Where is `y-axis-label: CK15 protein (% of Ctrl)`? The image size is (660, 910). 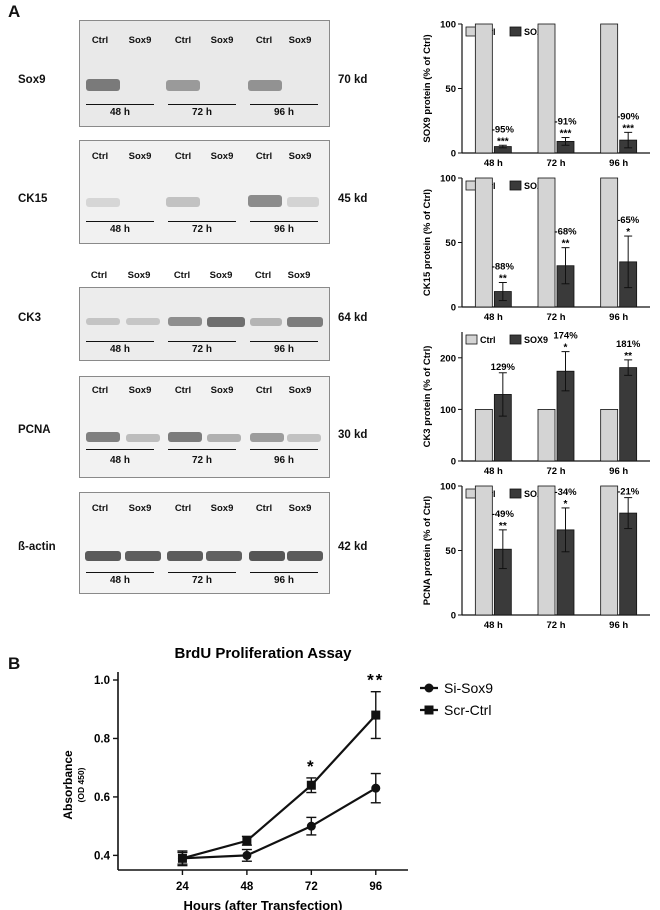
y-axis-label: CK15 protein (% of Ctrl) is located at coordinates (427, 242).